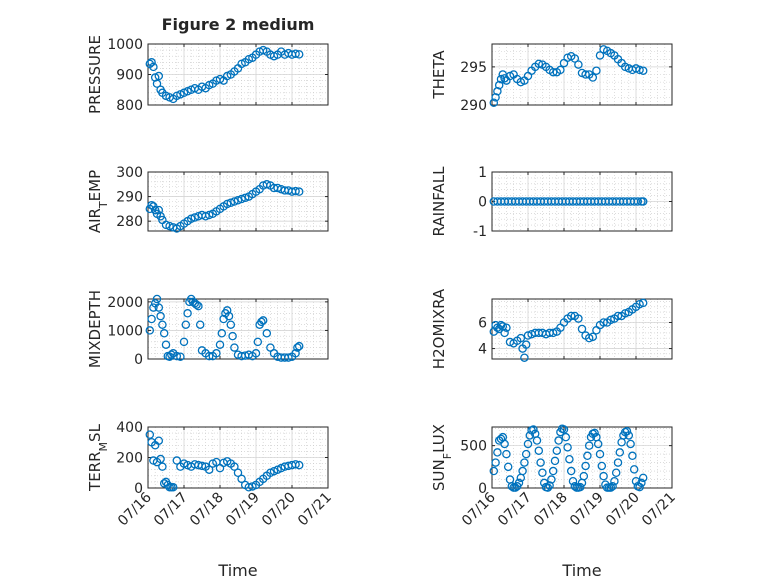  Describe the element at coordinates (582, 329) in the screenshot. I see `plot-area` at that location.